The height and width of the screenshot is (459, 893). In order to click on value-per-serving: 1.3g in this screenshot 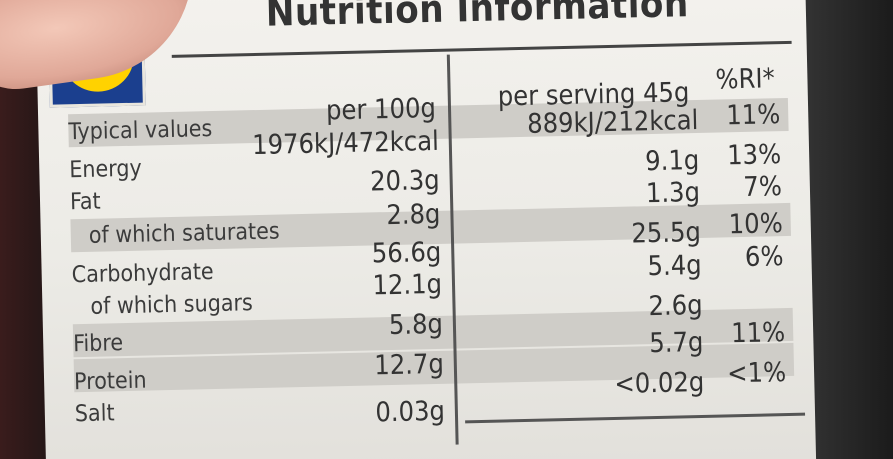, I will do `click(673, 193)`.